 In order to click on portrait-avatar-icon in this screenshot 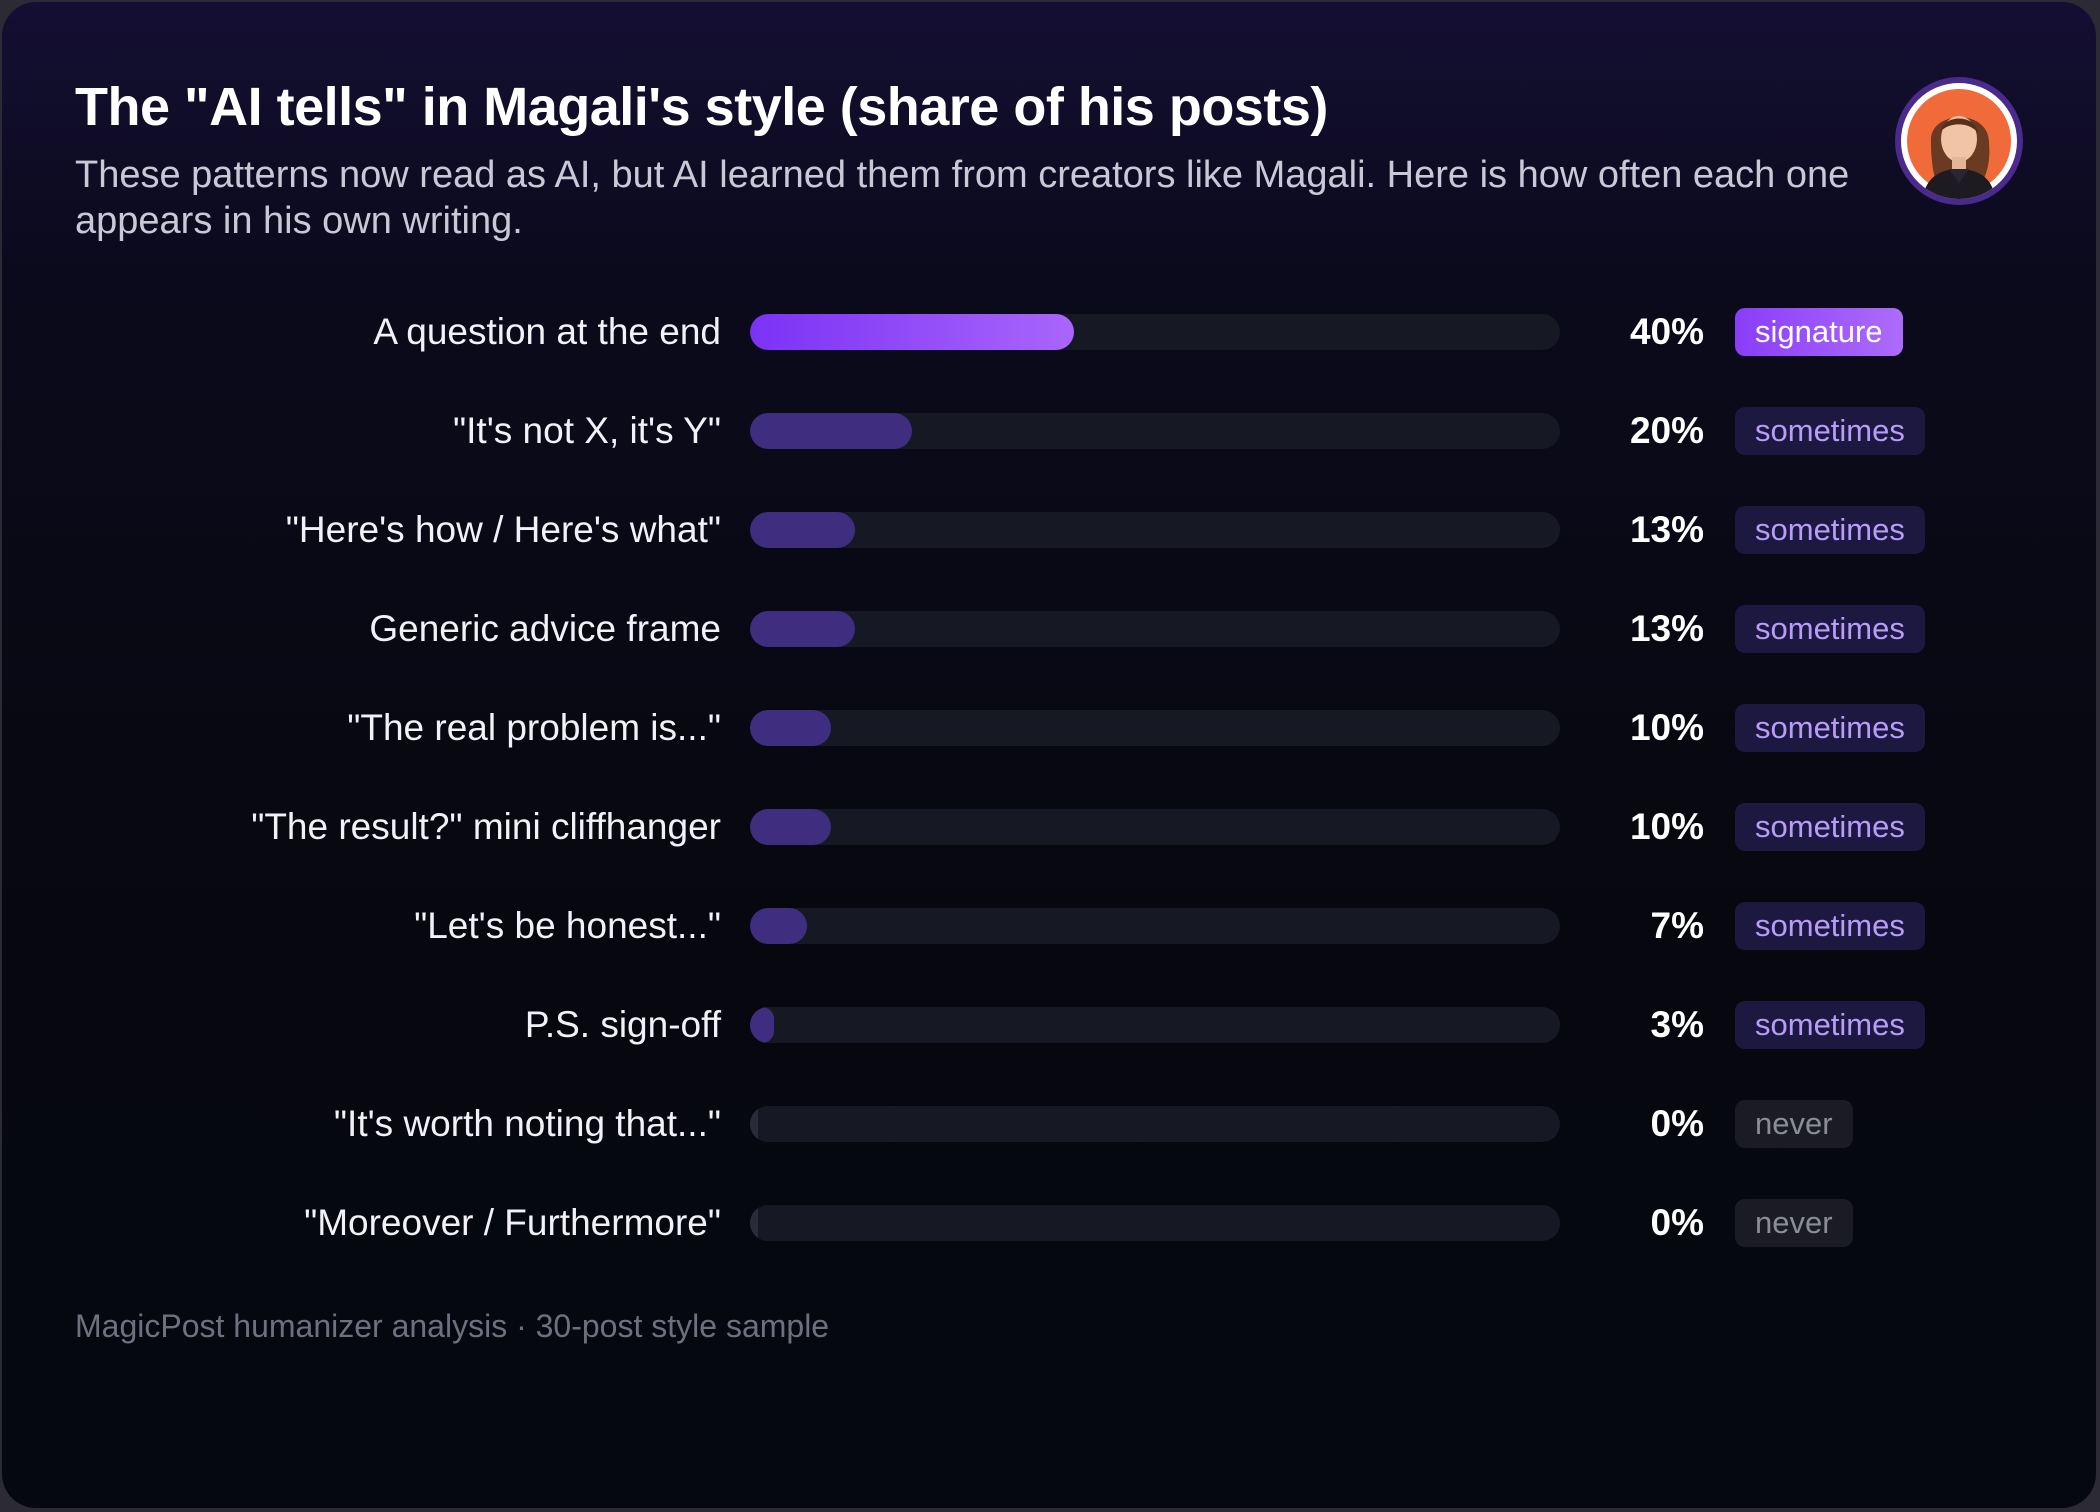, I will do `click(1959, 141)`.